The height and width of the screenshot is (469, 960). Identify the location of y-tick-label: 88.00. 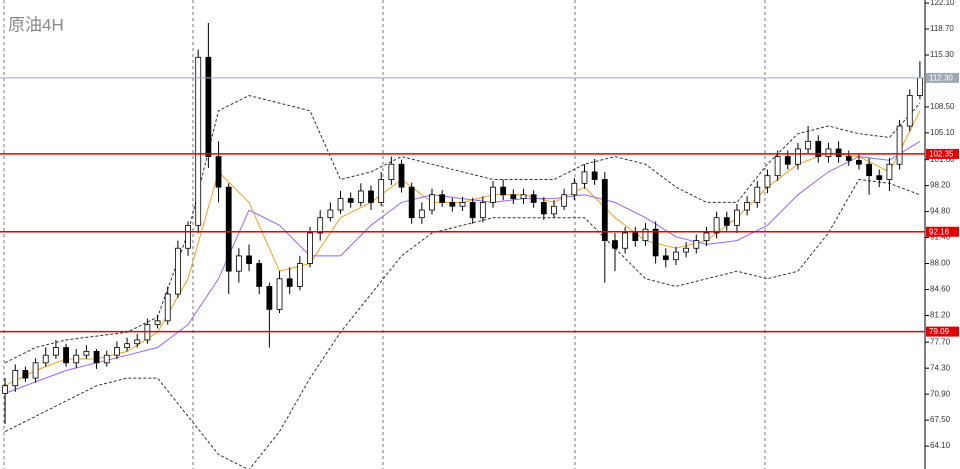
(940, 263).